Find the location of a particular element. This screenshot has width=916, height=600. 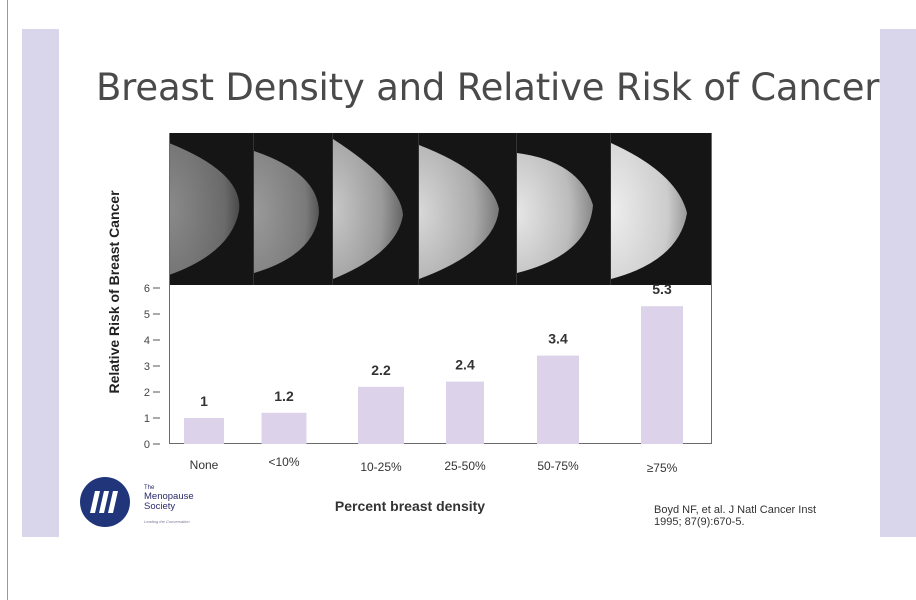

mammogram-images is located at coordinates (428, 209).